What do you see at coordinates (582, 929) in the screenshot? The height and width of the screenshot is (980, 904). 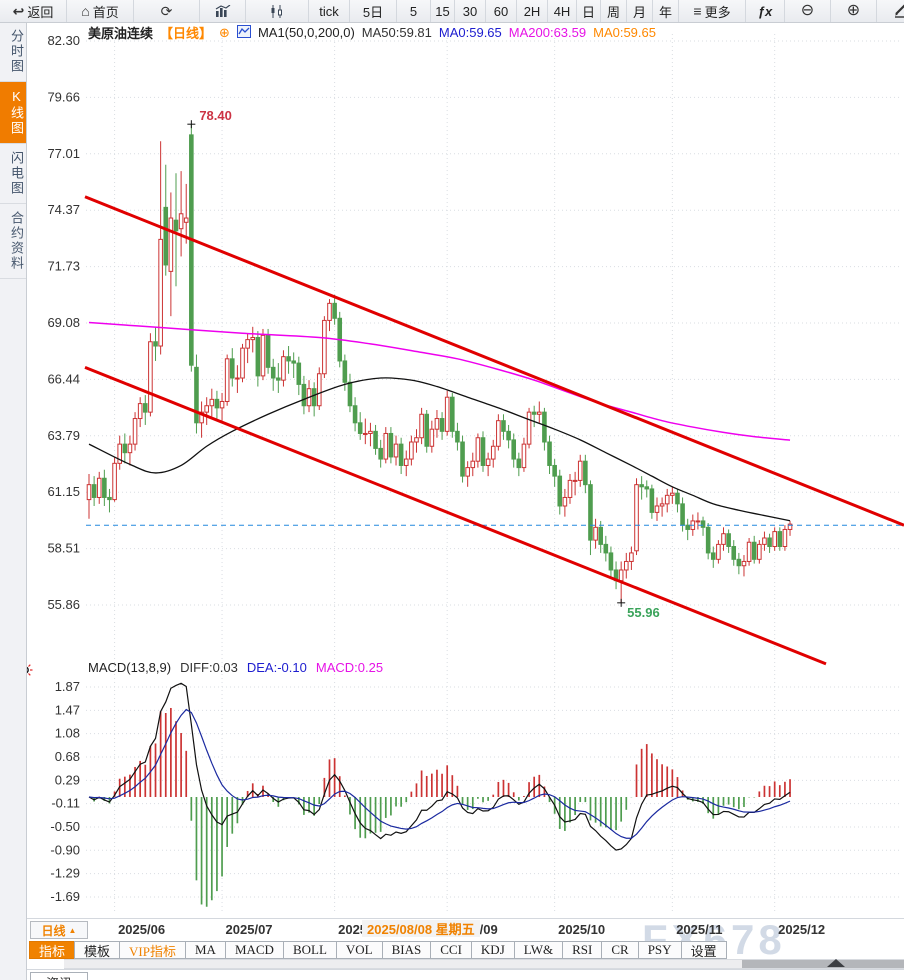 I see `xaxis-label: 2025/10` at bounding box center [582, 929].